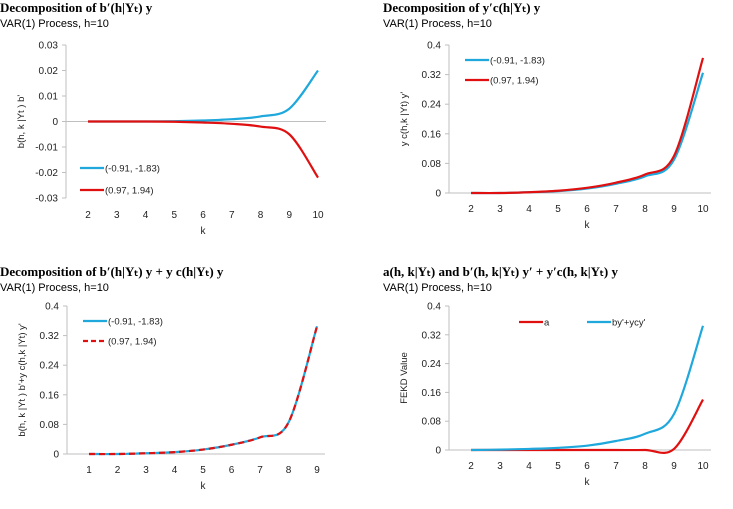 This screenshot has width=733, height=509. What do you see at coordinates (46, 199) in the screenshot?
I see `y-tick-label: -0.03` at bounding box center [46, 199].